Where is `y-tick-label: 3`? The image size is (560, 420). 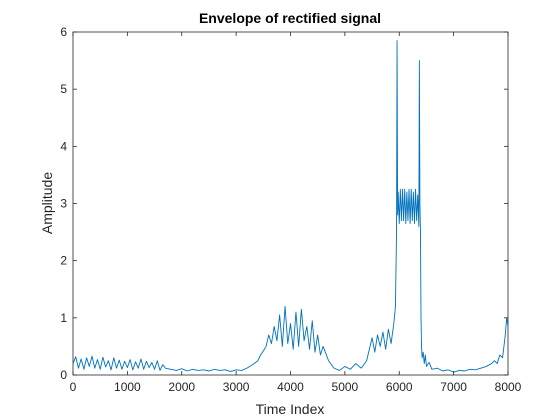
y-tick-label: 3 is located at coordinates (63, 204).